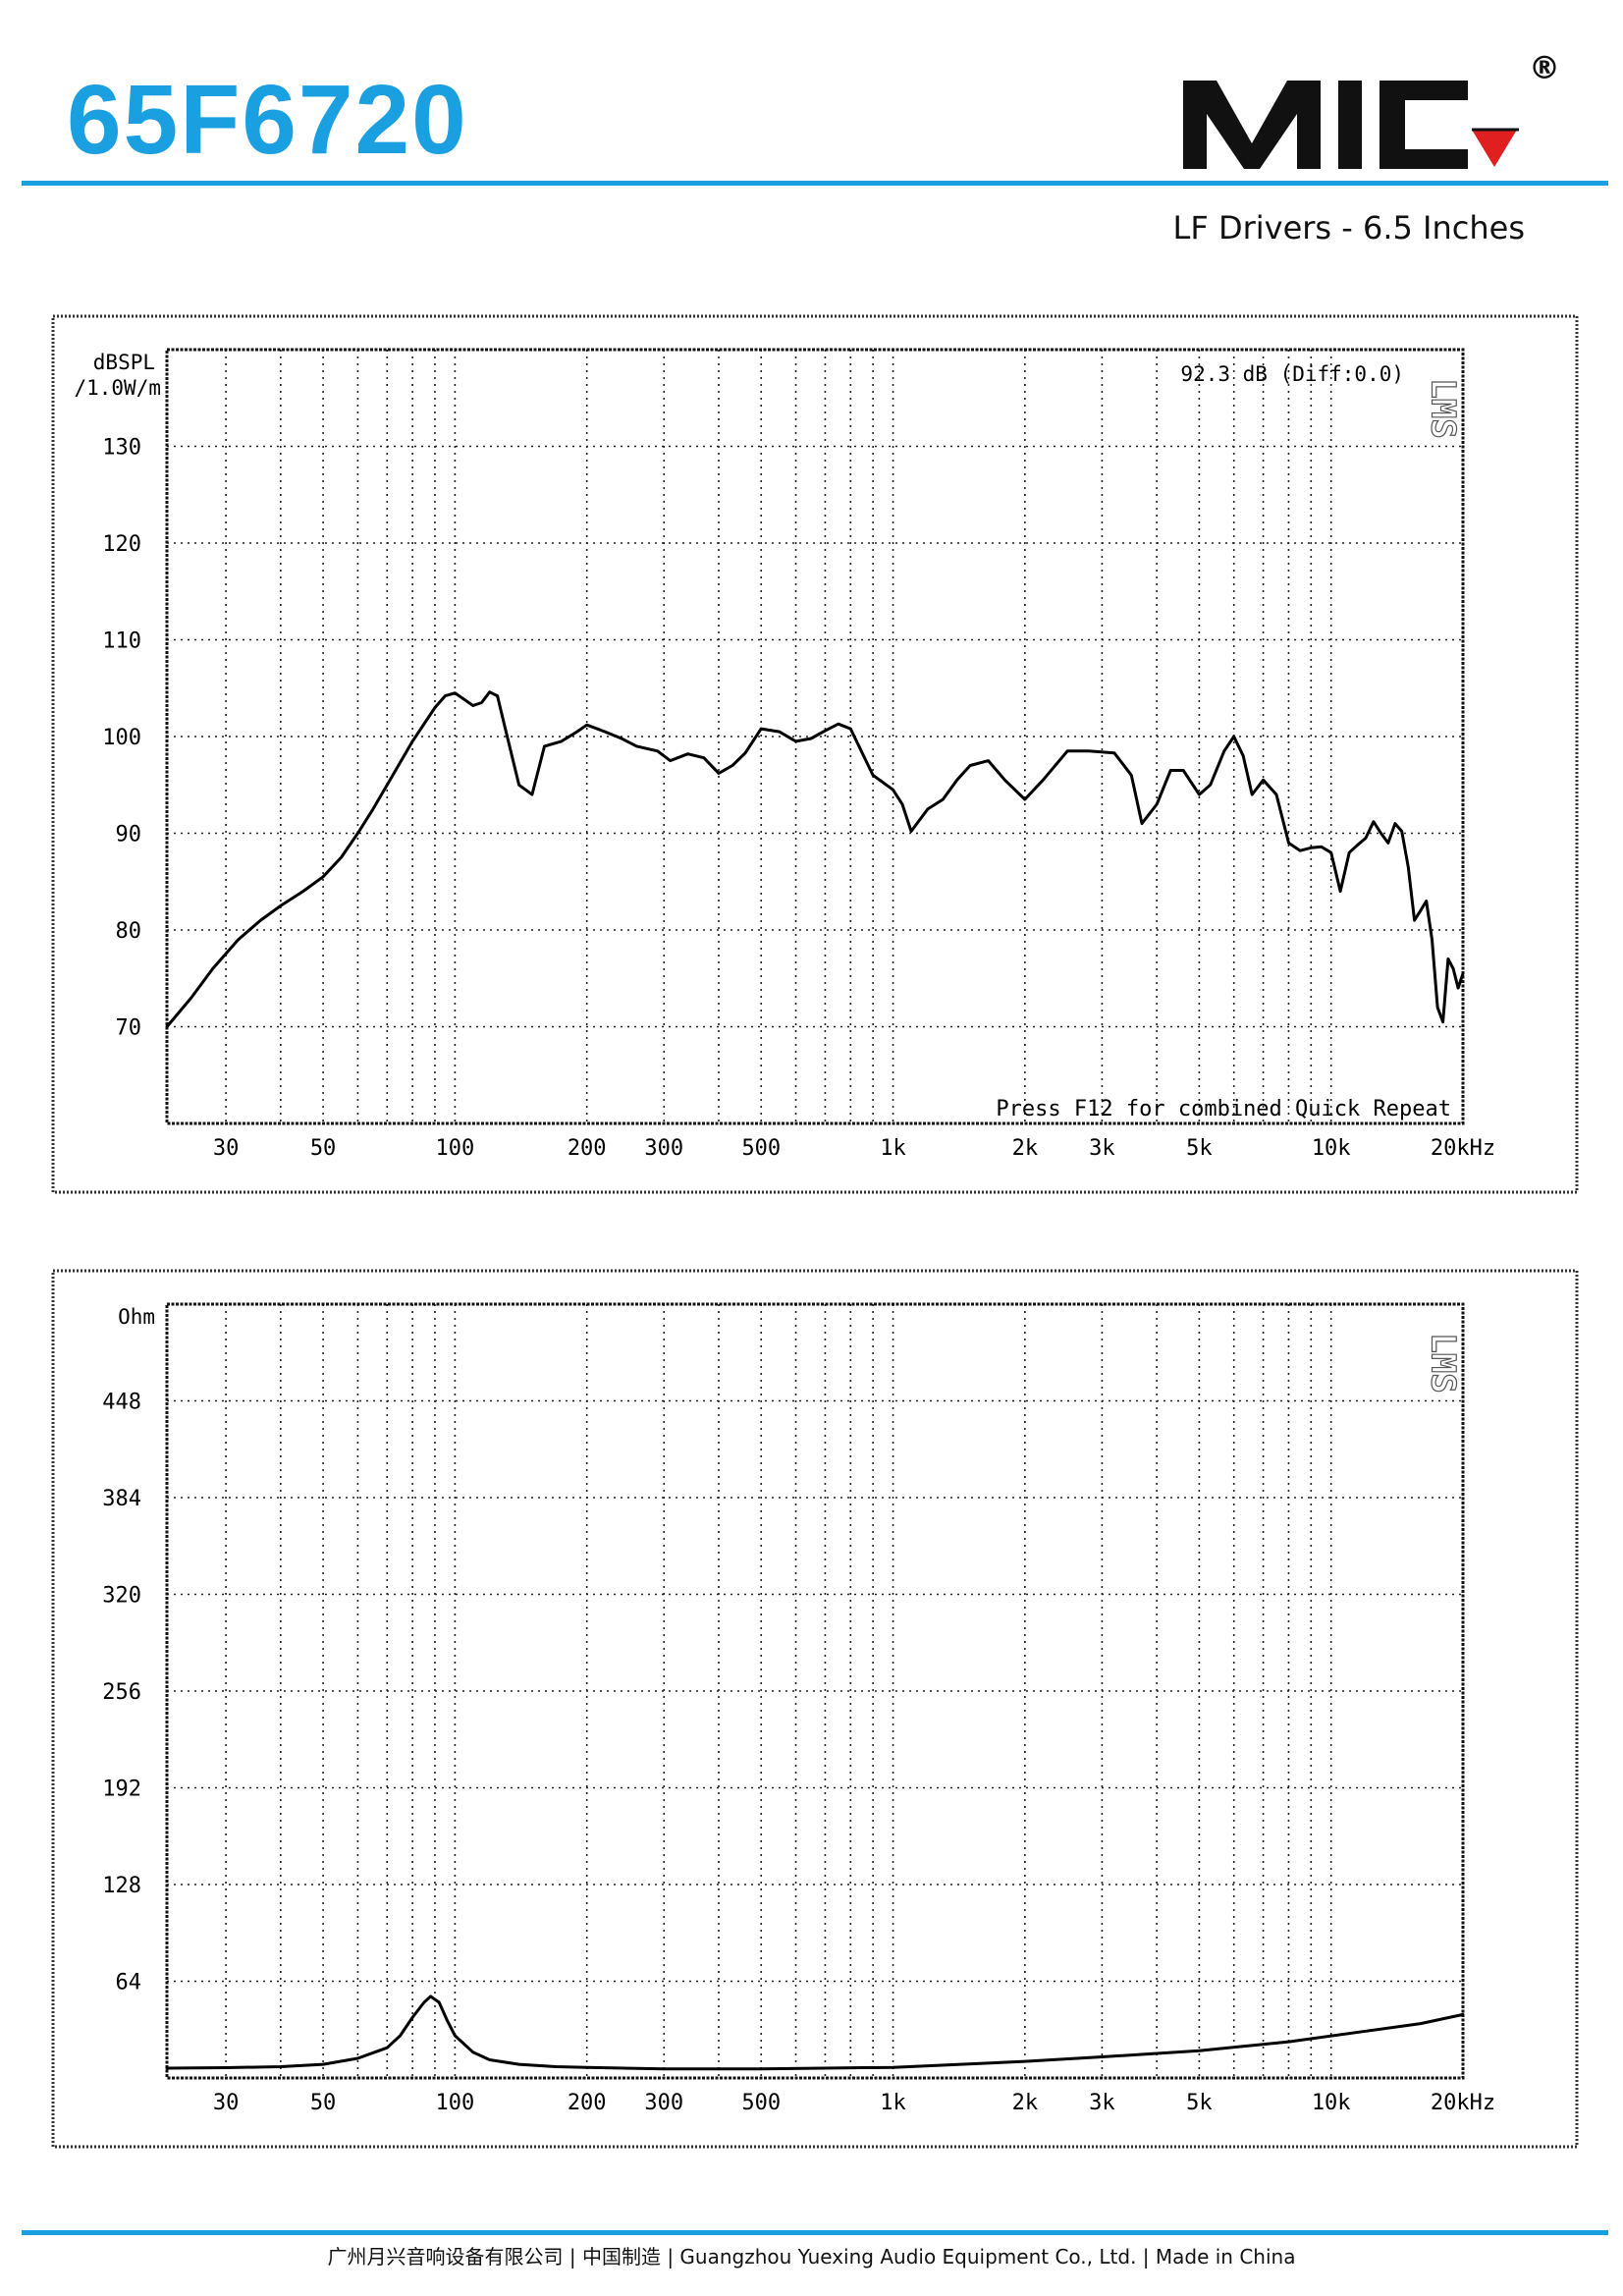  Describe the element at coordinates (121, 1692) in the screenshot. I see `y-tick-label: 256` at that location.